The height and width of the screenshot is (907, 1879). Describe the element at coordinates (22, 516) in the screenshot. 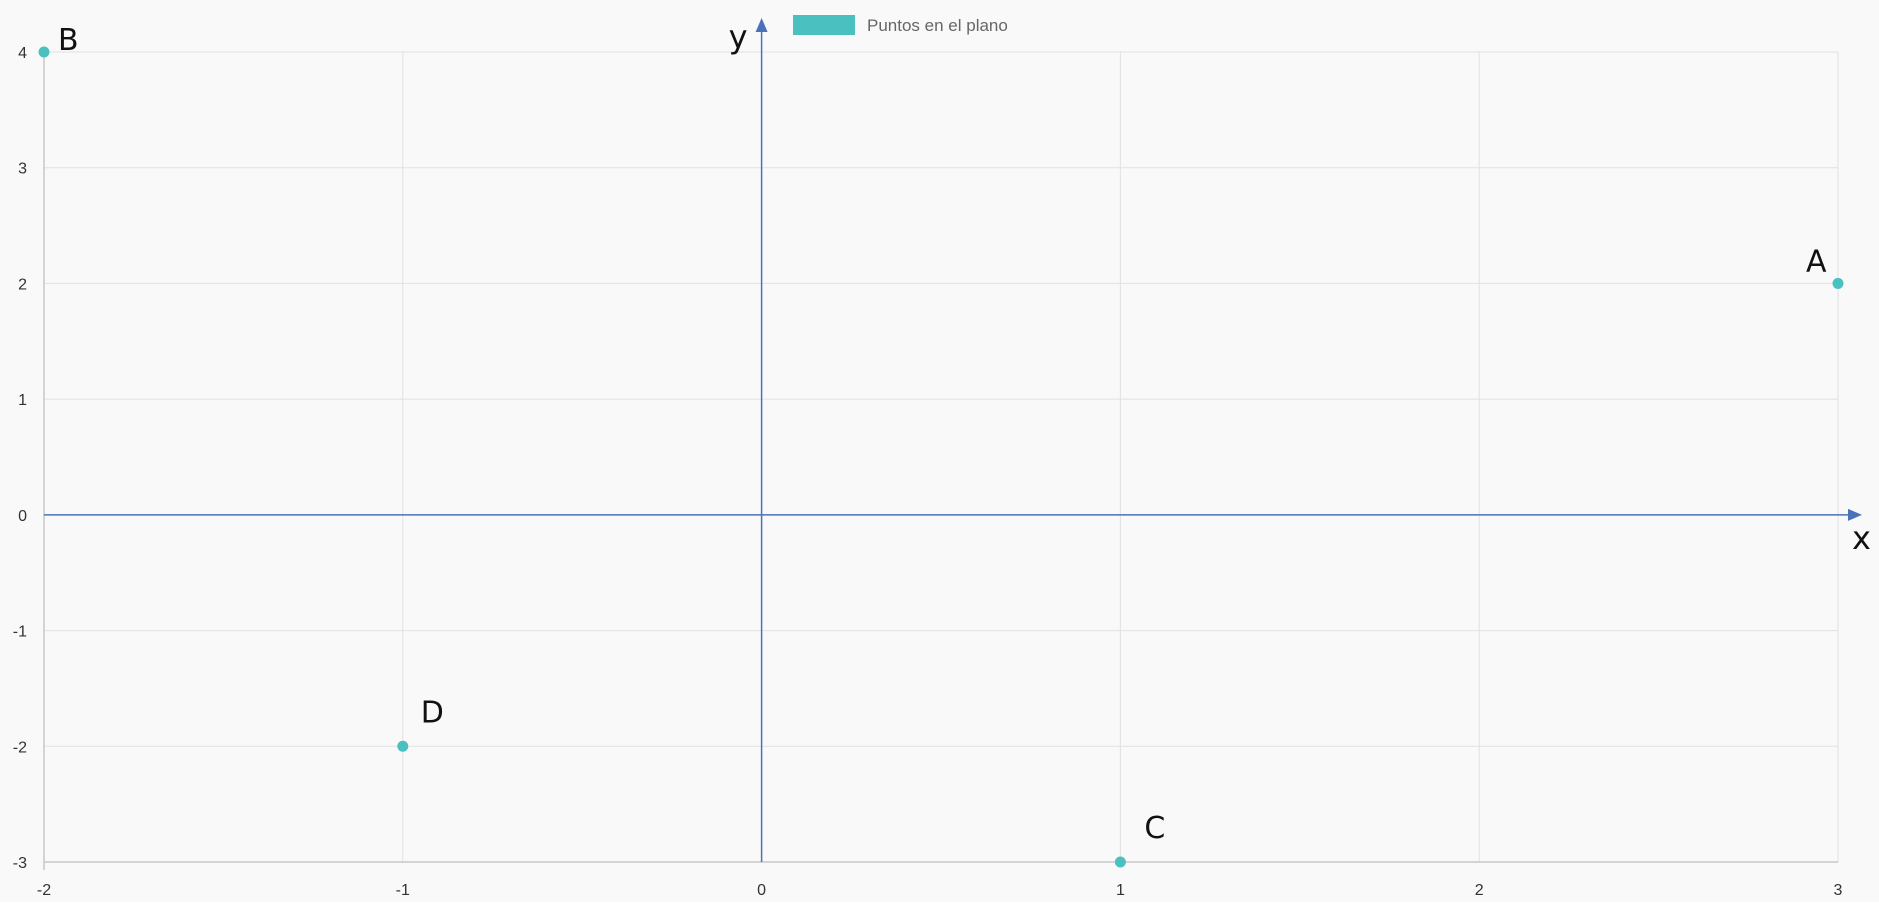

I see `y-tick-label: 0` at that location.